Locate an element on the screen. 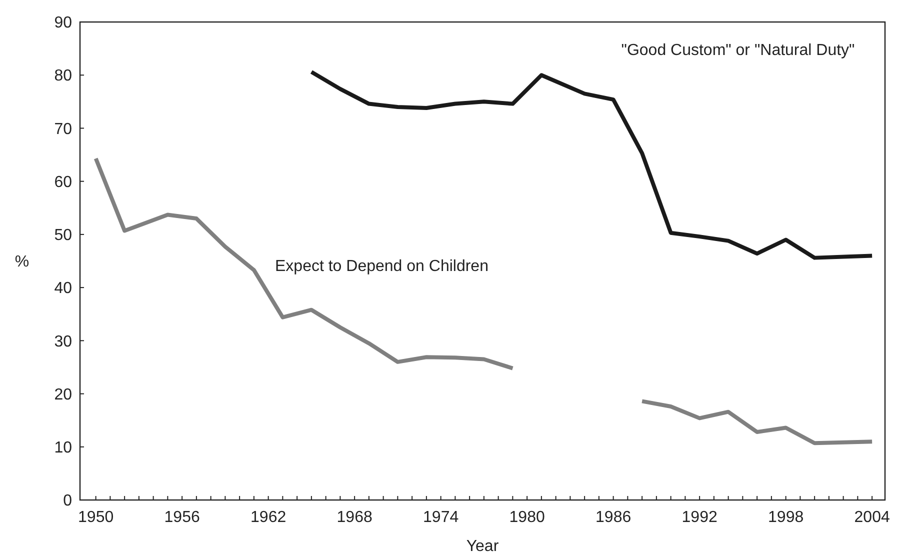 The image size is (906, 558). y-axis-title: % is located at coordinates (22, 262).